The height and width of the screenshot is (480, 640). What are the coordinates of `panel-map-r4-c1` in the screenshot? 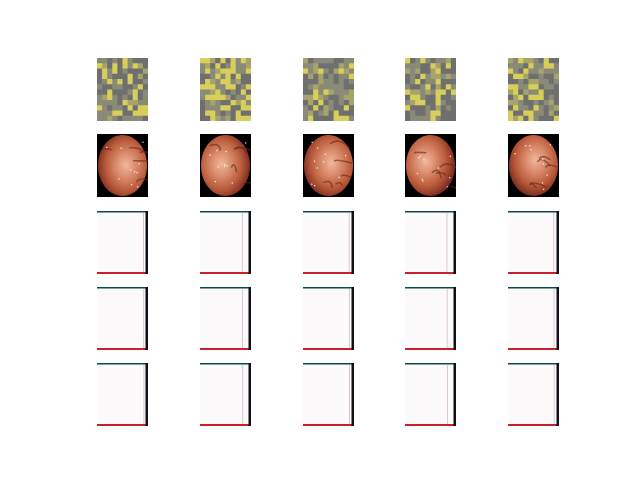 It's located at (122, 318).